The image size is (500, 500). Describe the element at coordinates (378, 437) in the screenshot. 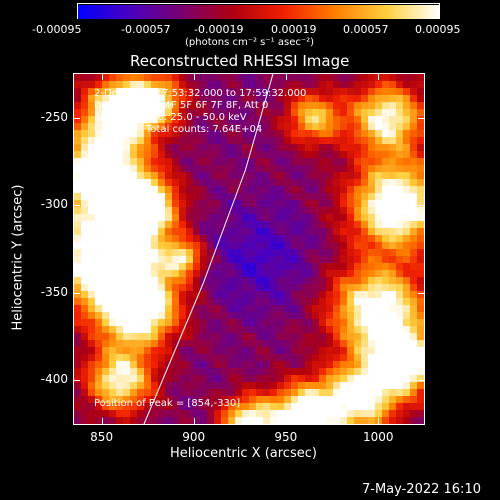

I see `x-tick-label: 1000` at that location.